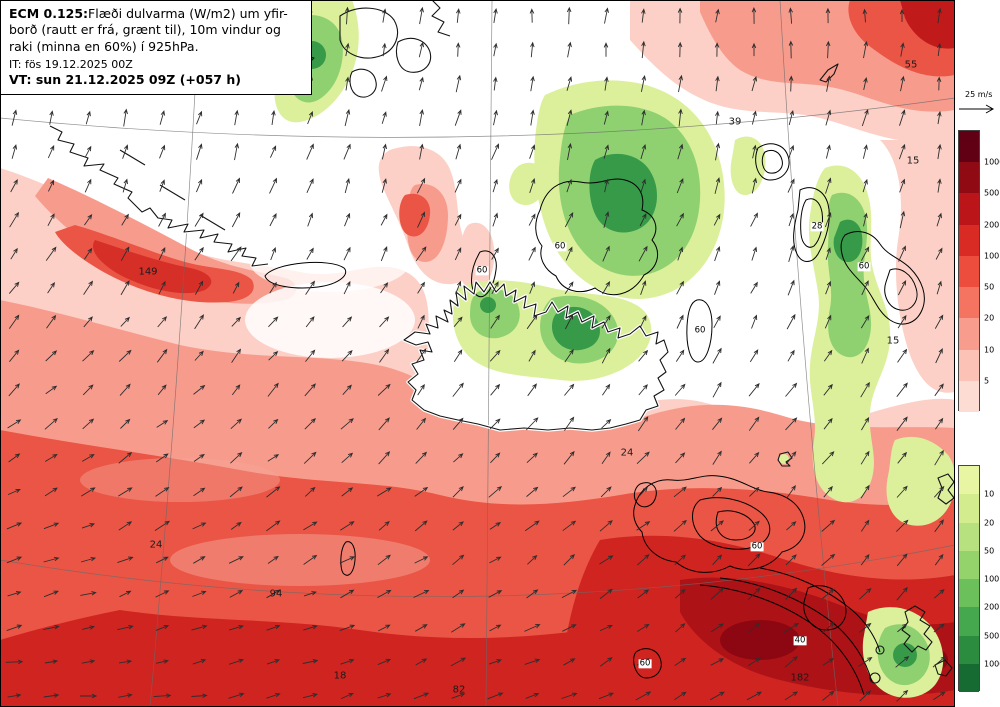  I want to click on title-line-1: ECM 0.125:Flæði dulvarma (W/m2) um yfir-, so click(156, 14).